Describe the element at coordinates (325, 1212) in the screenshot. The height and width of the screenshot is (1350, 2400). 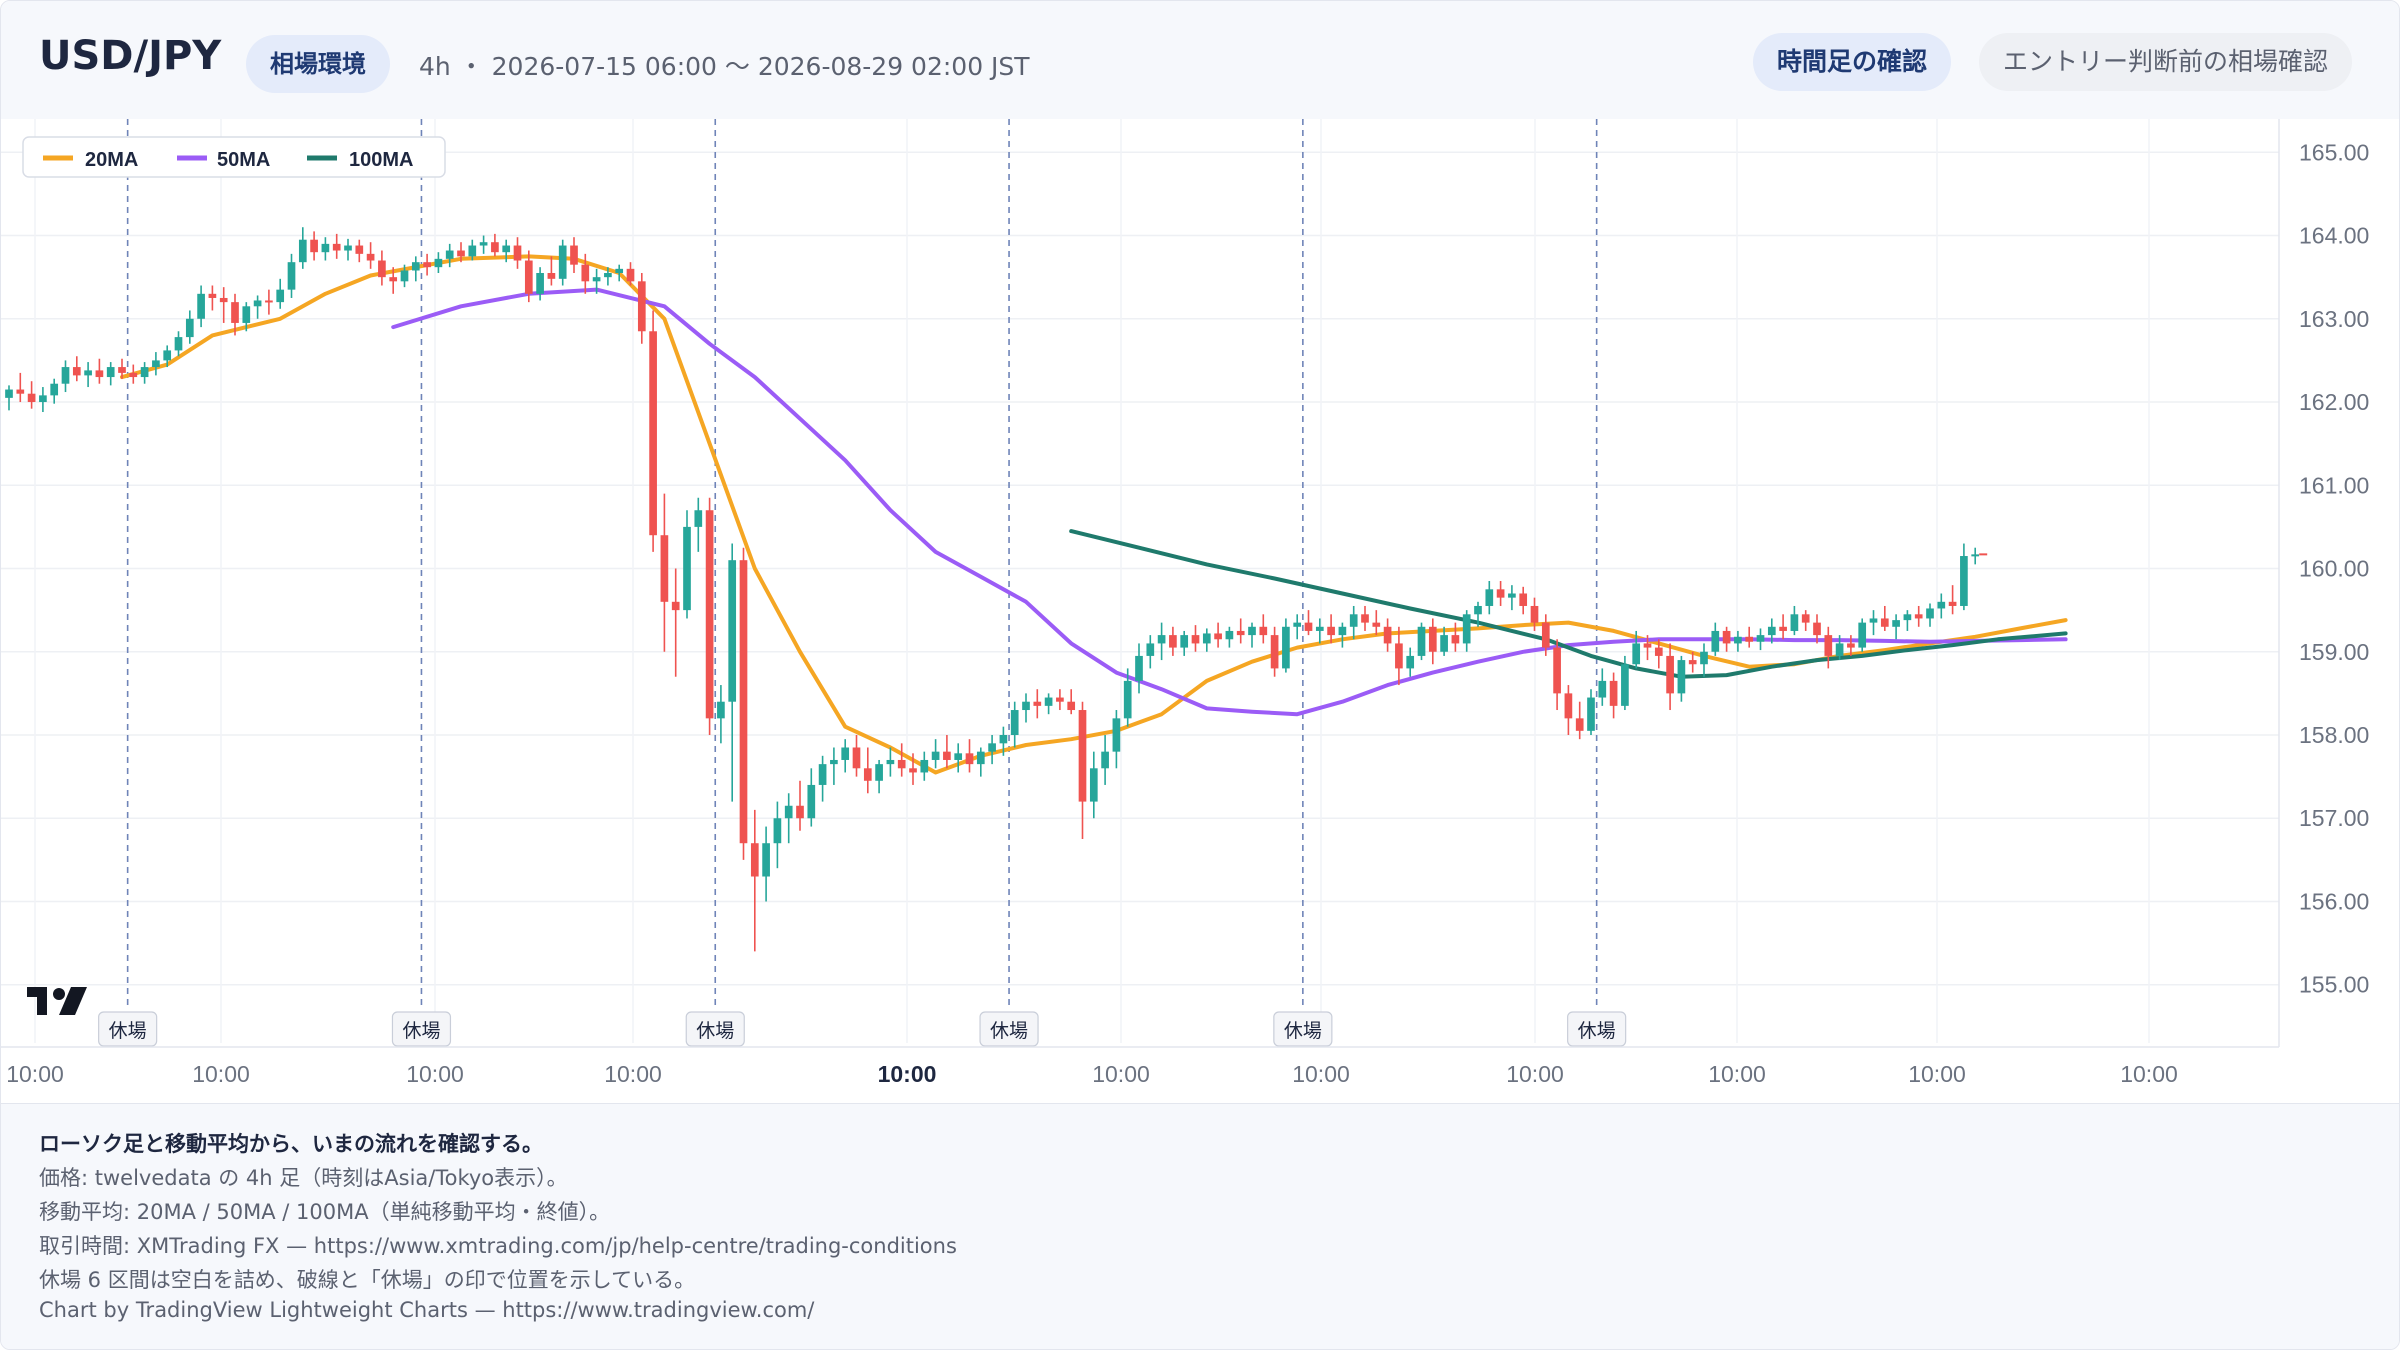
I see `footer-ma-note: 移動平均: 20MA / 50MA / 100MA（単純移動平均・終値）。` at that location.